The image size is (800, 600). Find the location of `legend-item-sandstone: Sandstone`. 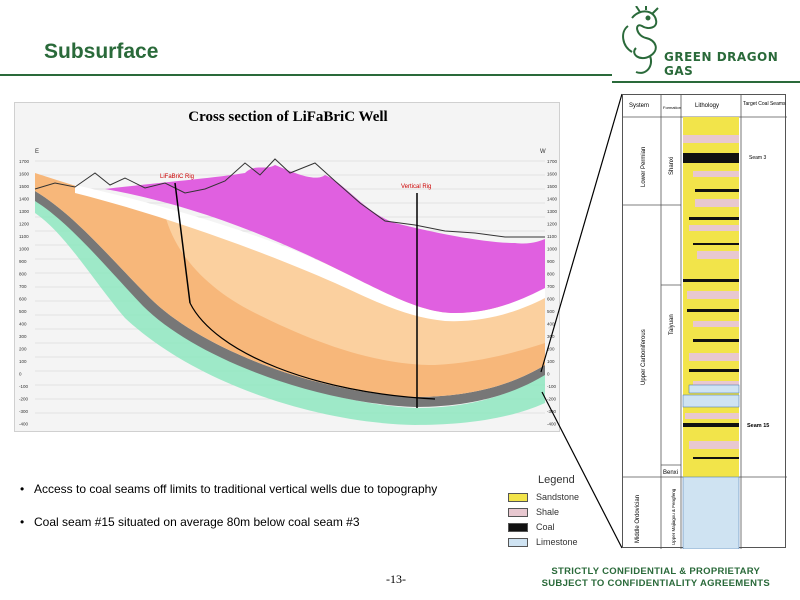

legend-item-sandstone: Sandstone is located at coordinates (564, 497).